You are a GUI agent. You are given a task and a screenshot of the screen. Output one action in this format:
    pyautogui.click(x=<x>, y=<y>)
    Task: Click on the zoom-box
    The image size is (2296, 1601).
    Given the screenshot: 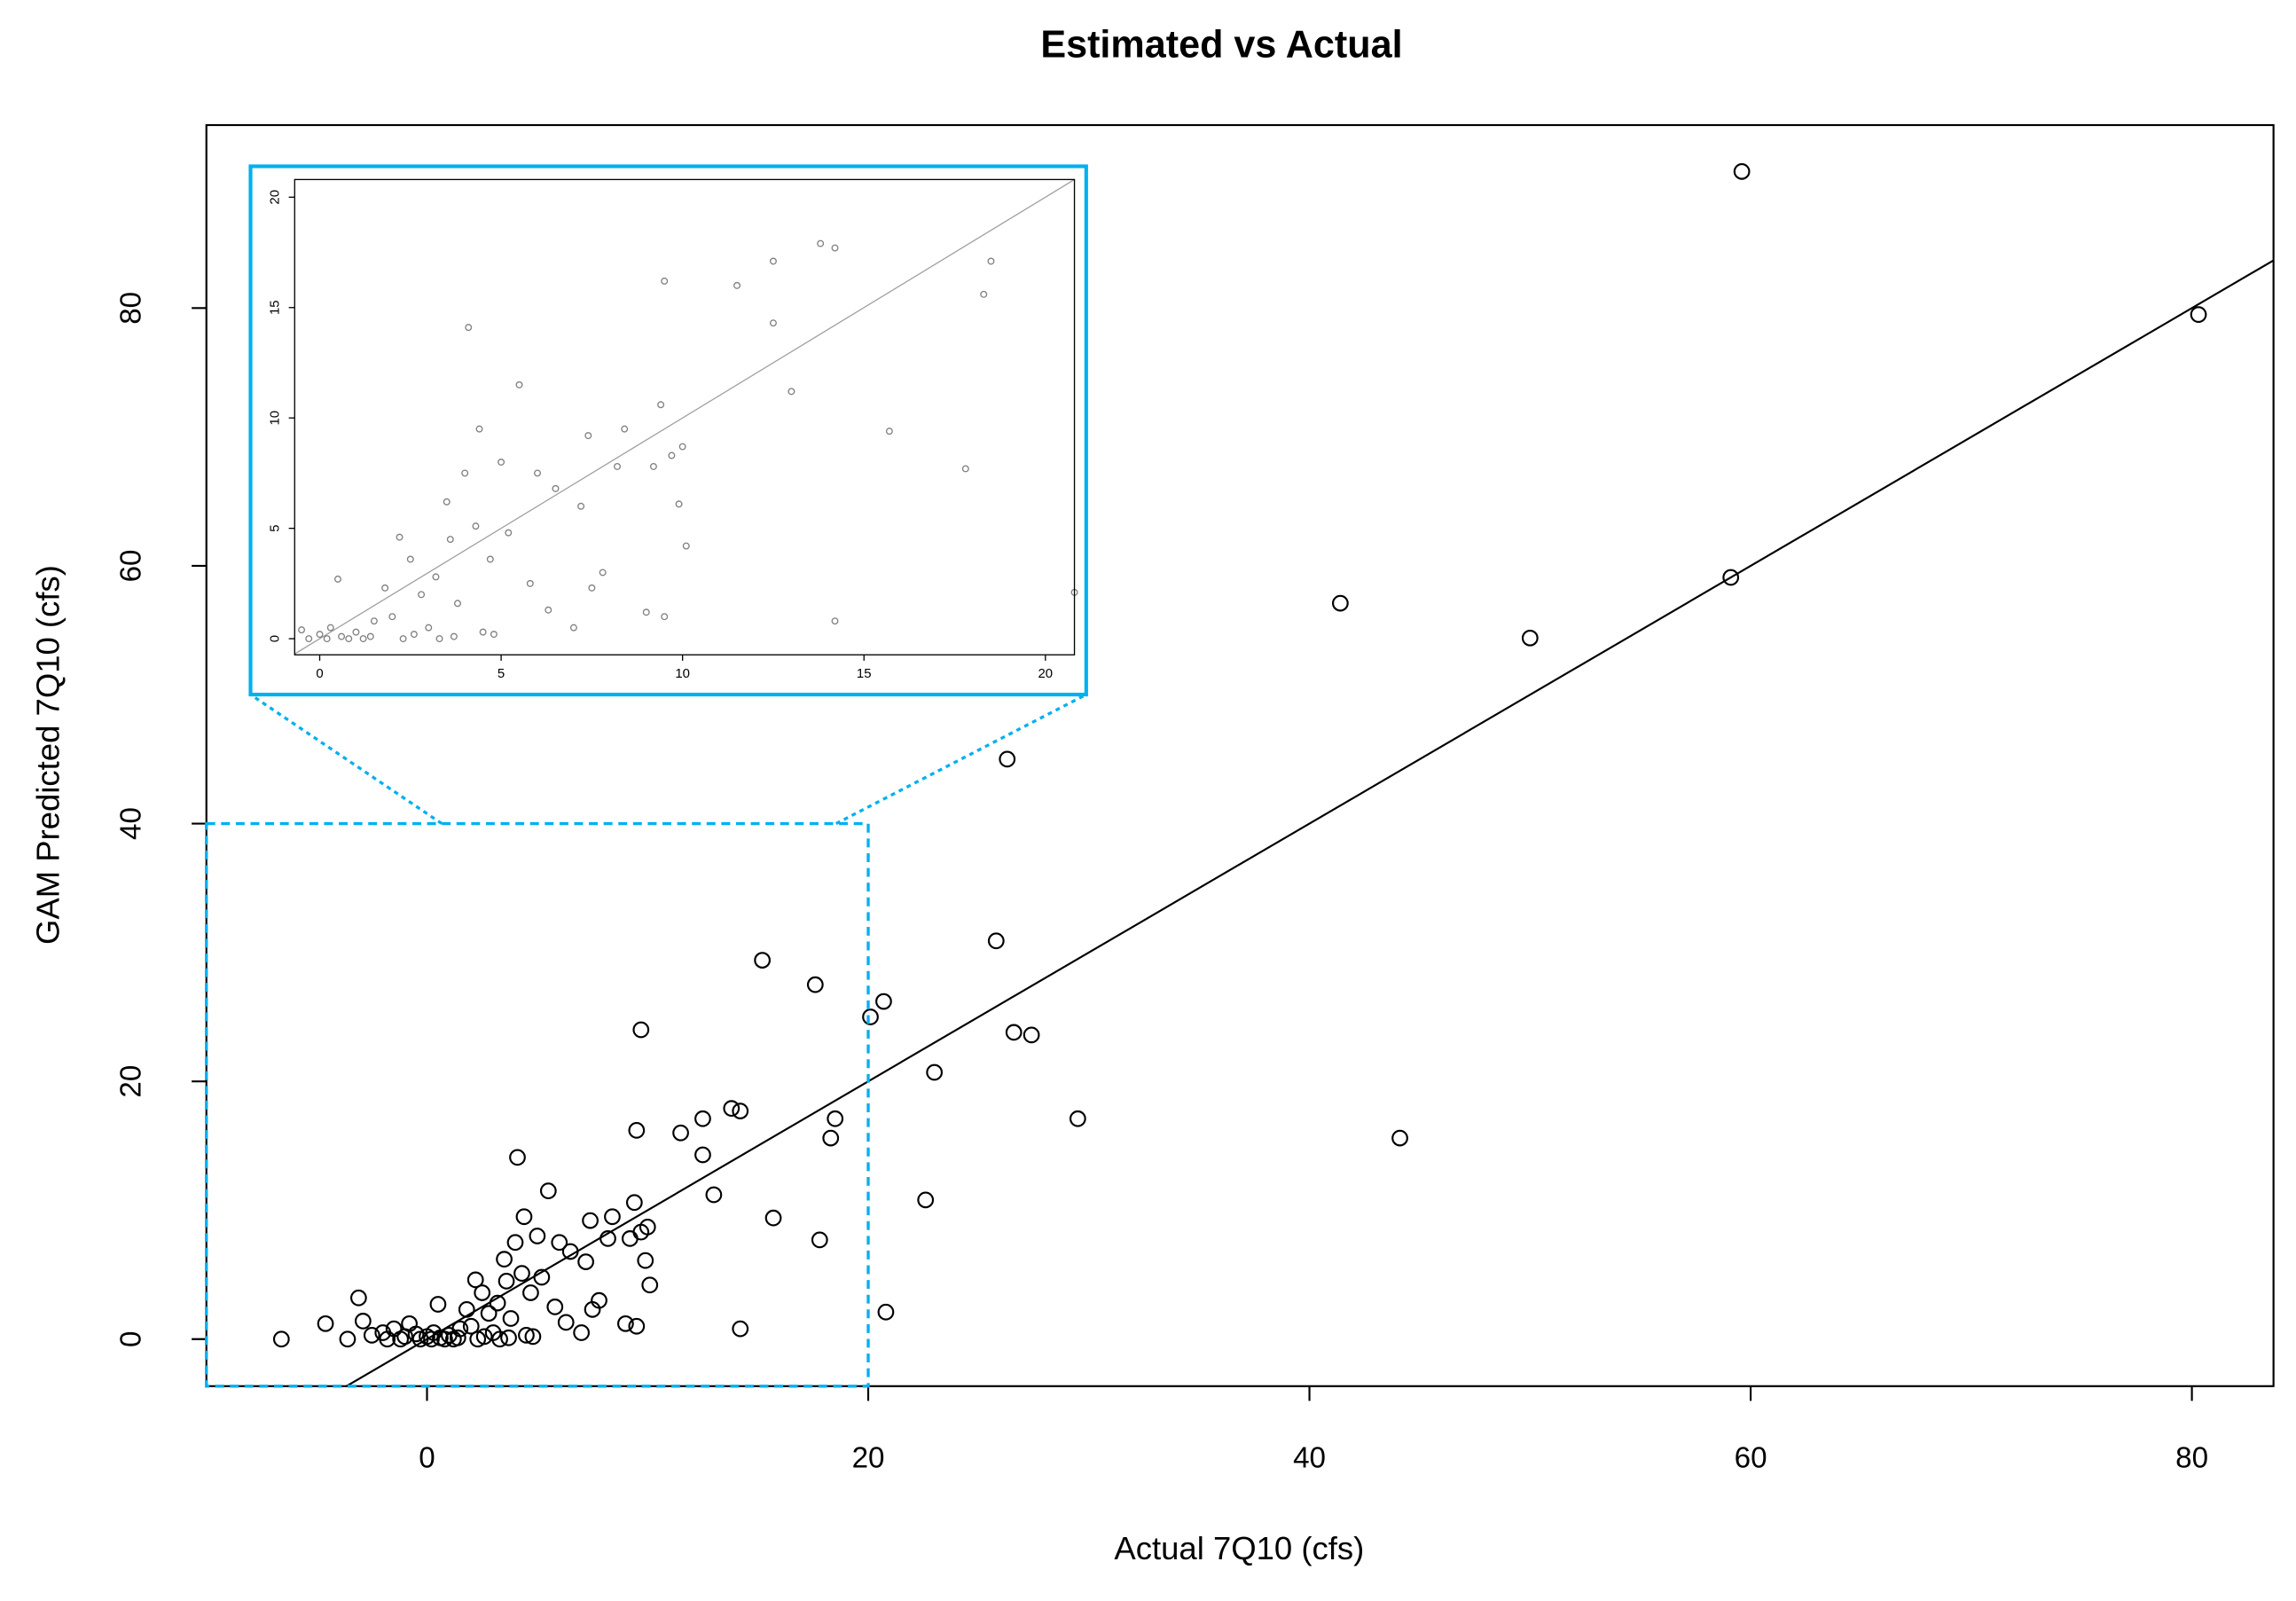 What is the action you would take?
    pyautogui.click(x=537, y=1104)
    